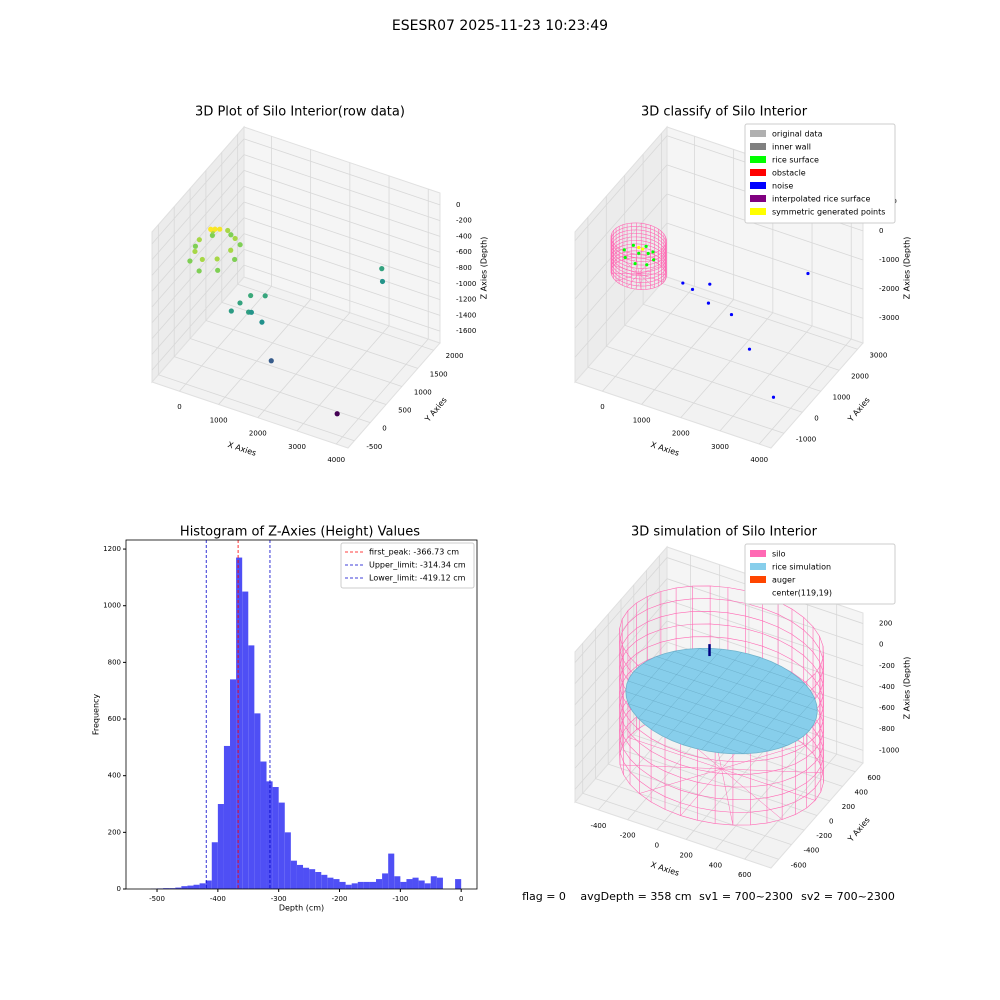 This screenshot has width=1000, height=1000. Describe the element at coordinates (806, 439) in the screenshot. I see `y-tick-label: -1000` at that location.